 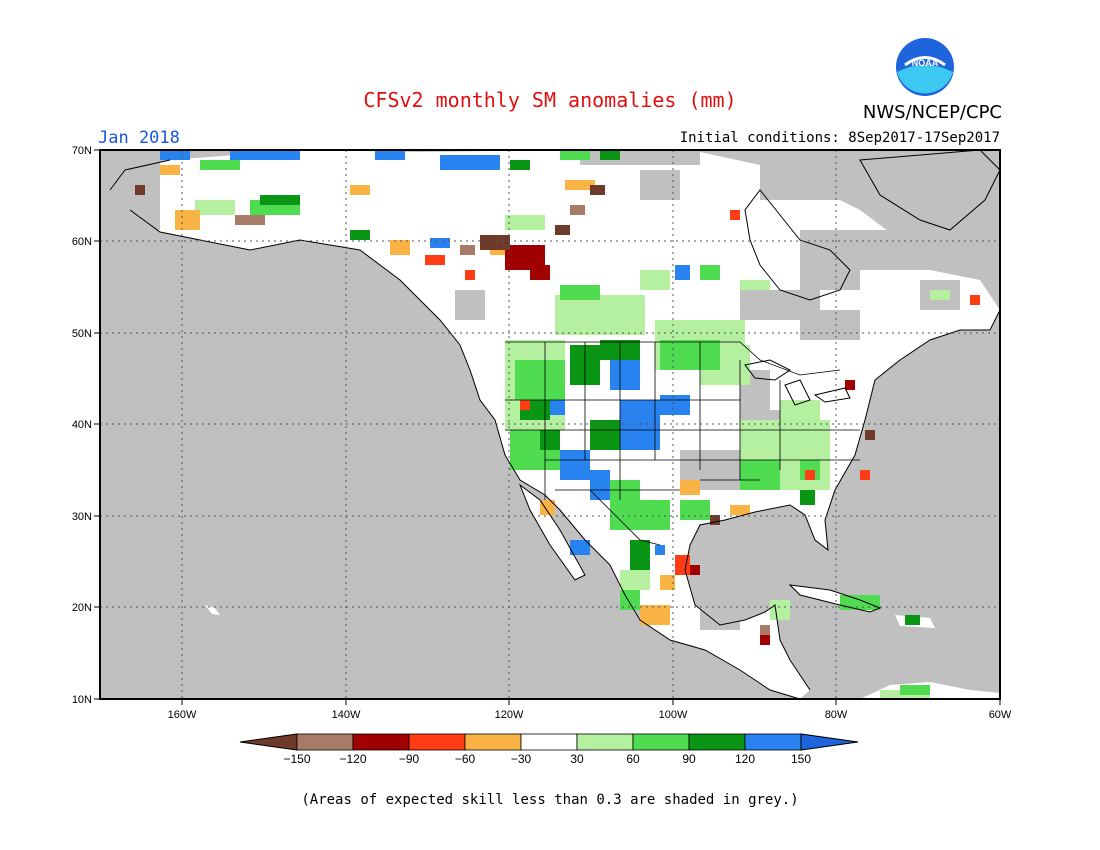 I want to click on lon-label: 140W, so click(x=346, y=715).